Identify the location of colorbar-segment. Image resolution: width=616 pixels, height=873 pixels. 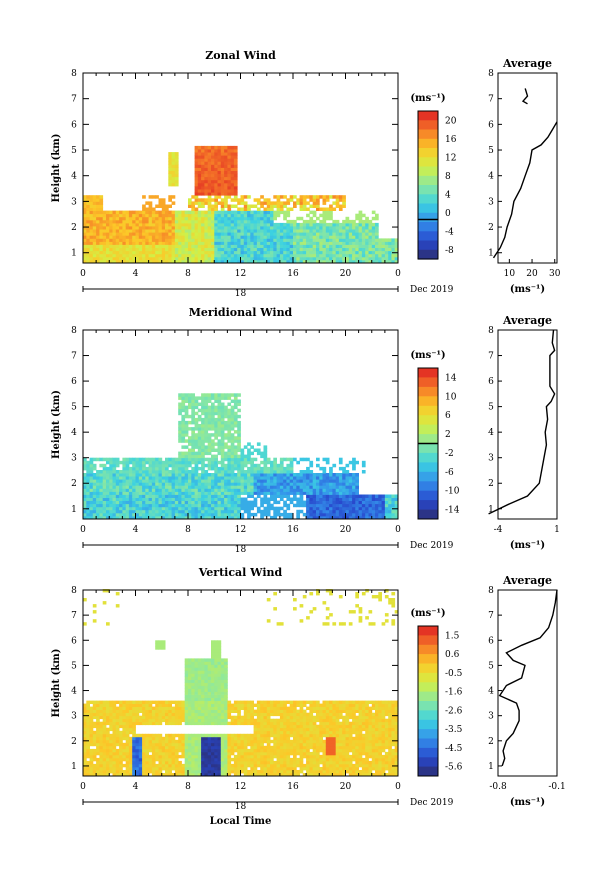
(428, 429).